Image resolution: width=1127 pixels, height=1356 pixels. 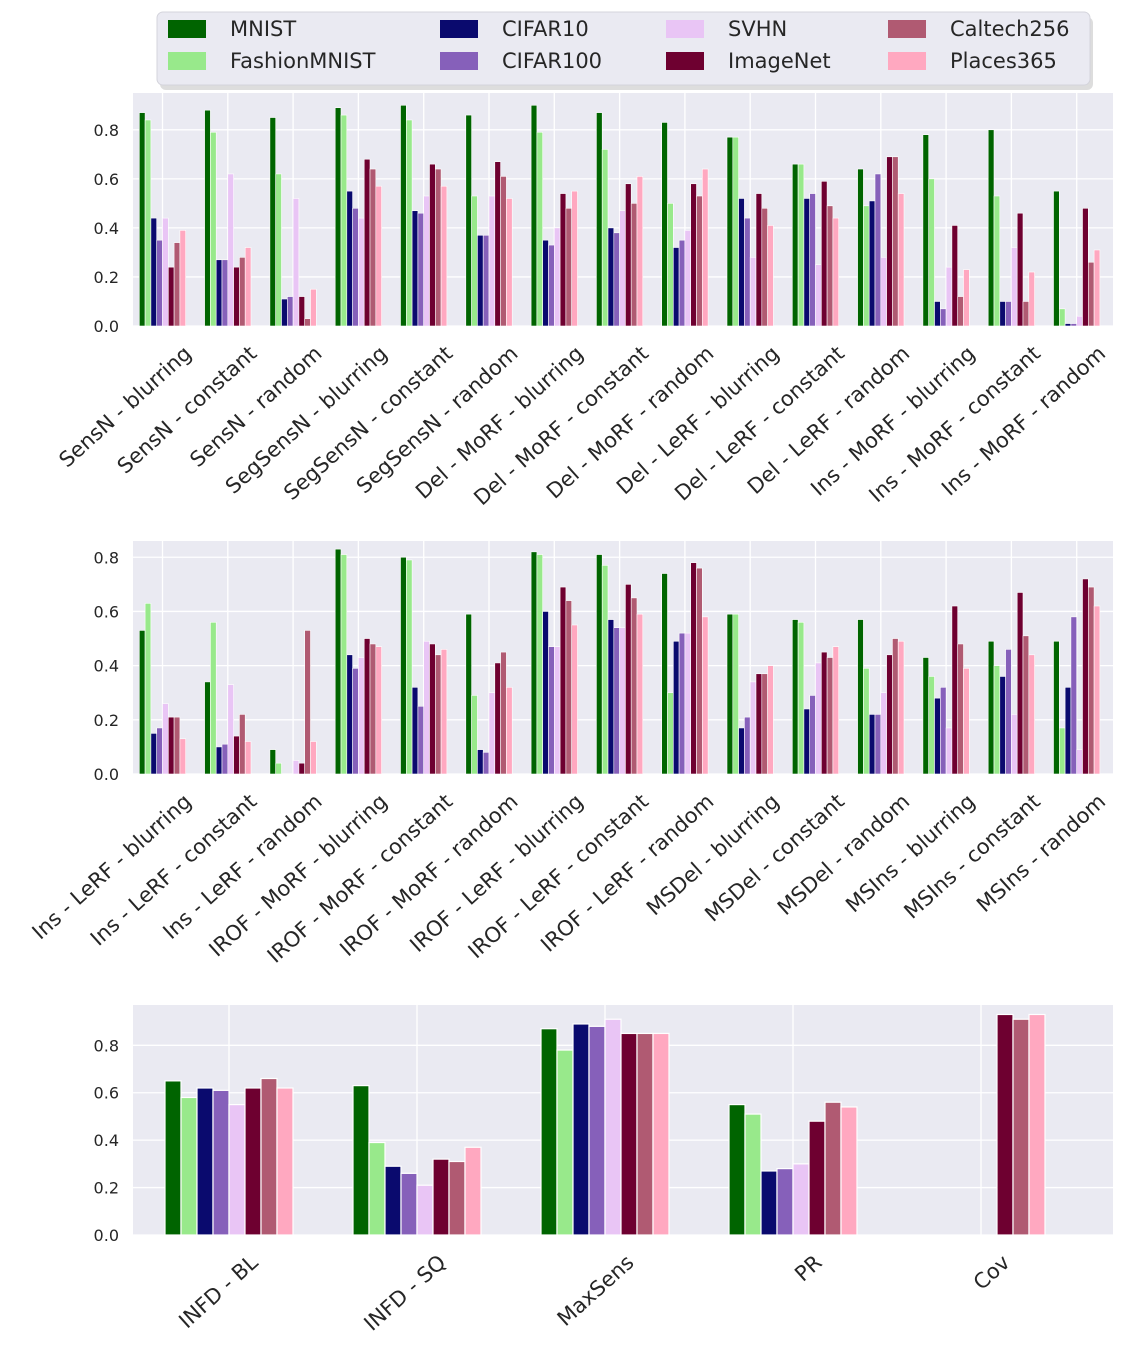 What do you see at coordinates (349, 258) in the screenshot?
I see `bar-cifar10-segsensn-blurring` at bounding box center [349, 258].